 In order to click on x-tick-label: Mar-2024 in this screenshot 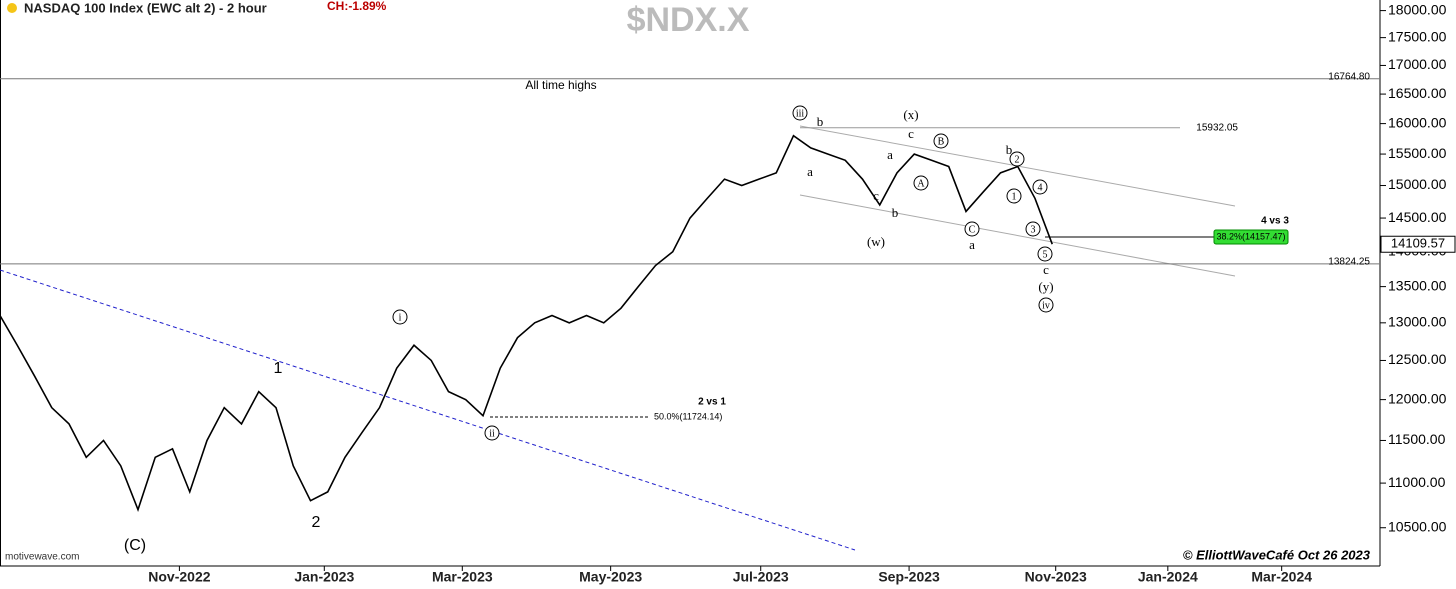, I will do `click(1281, 577)`.